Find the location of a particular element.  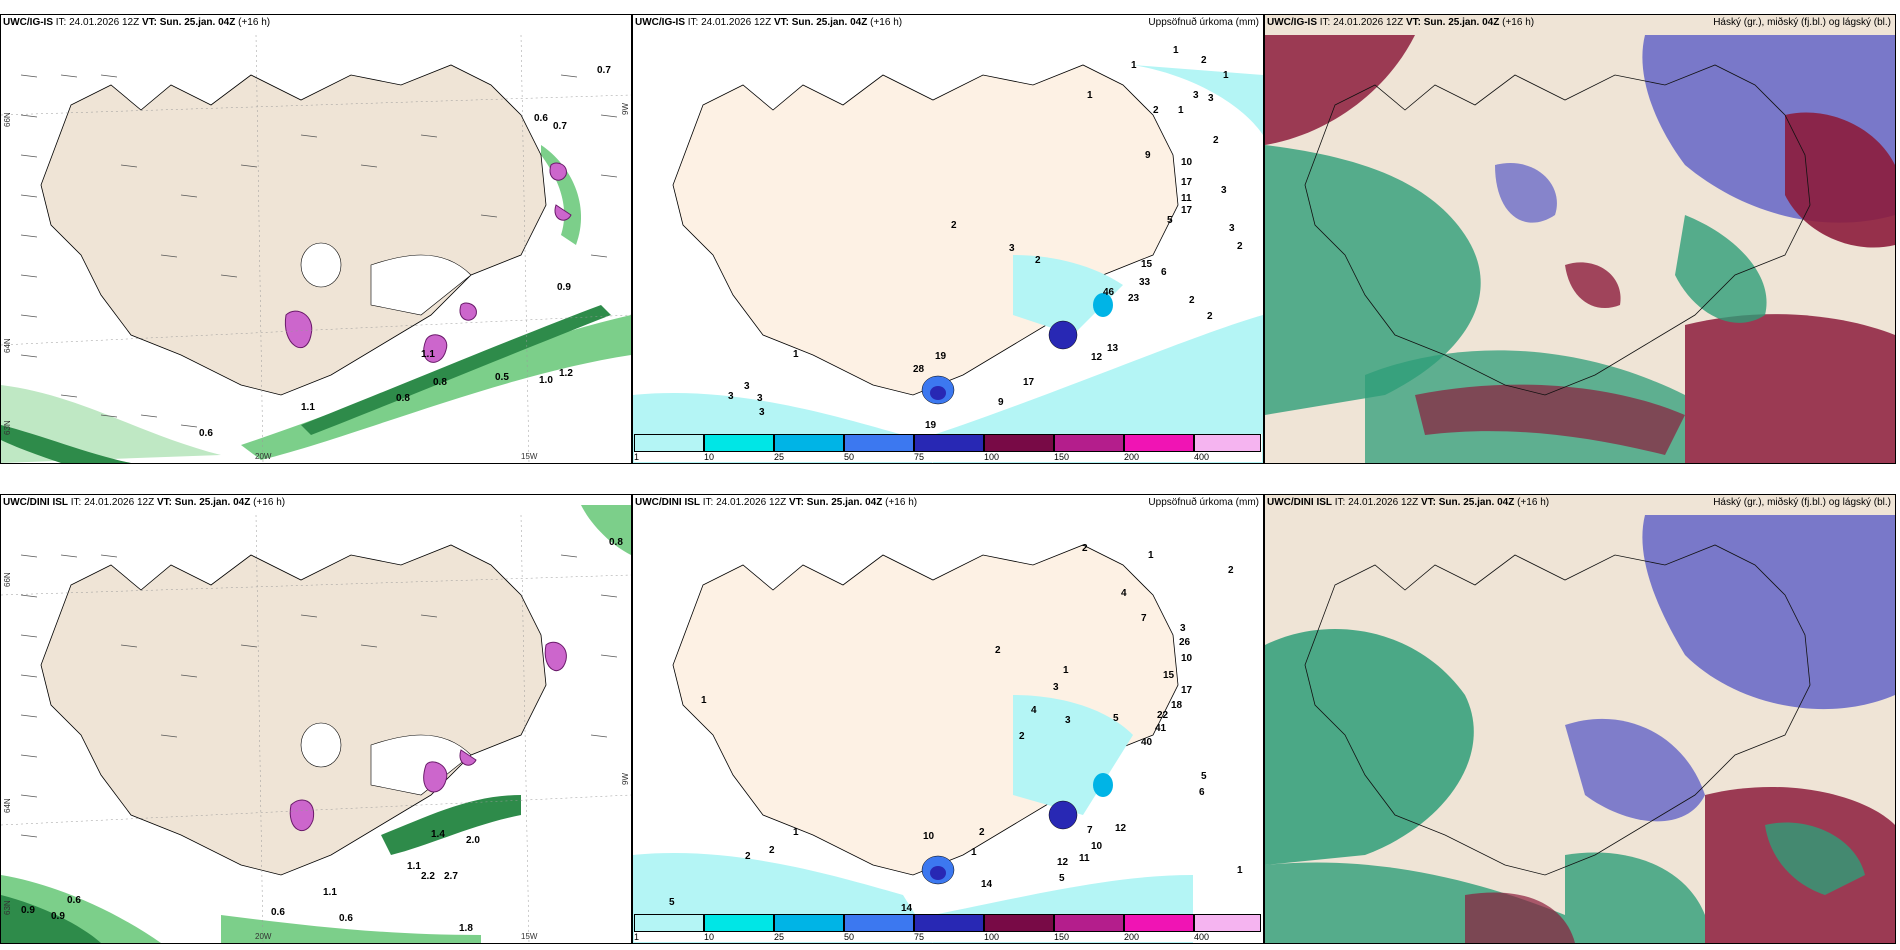

wind-label: 2.0 is located at coordinates (473, 840).